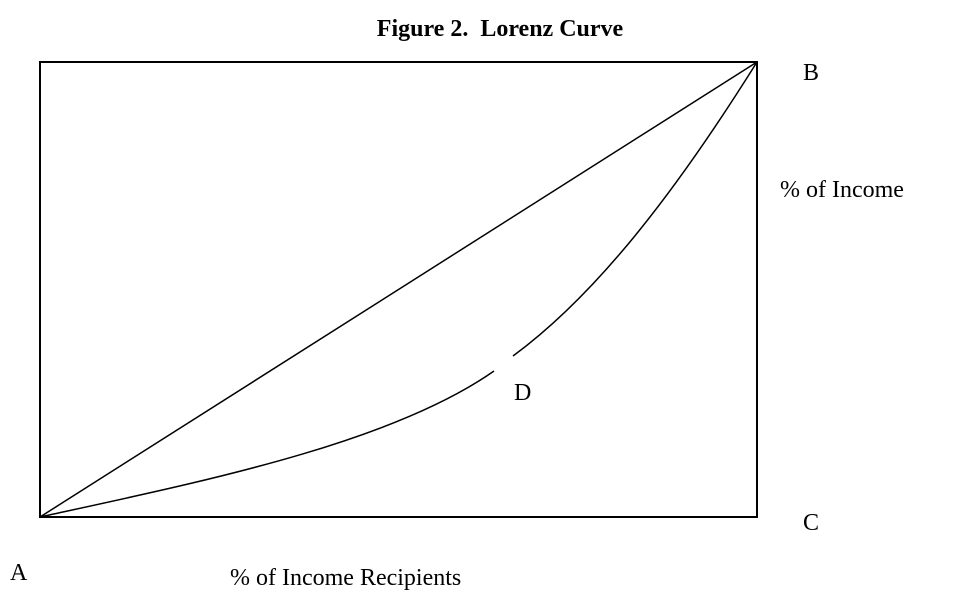 Image resolution: width=970 pixels, height=602 pixels. Describe the element at coordinates (522, 393) in the screenshot. I see `point-label: D` at that location.